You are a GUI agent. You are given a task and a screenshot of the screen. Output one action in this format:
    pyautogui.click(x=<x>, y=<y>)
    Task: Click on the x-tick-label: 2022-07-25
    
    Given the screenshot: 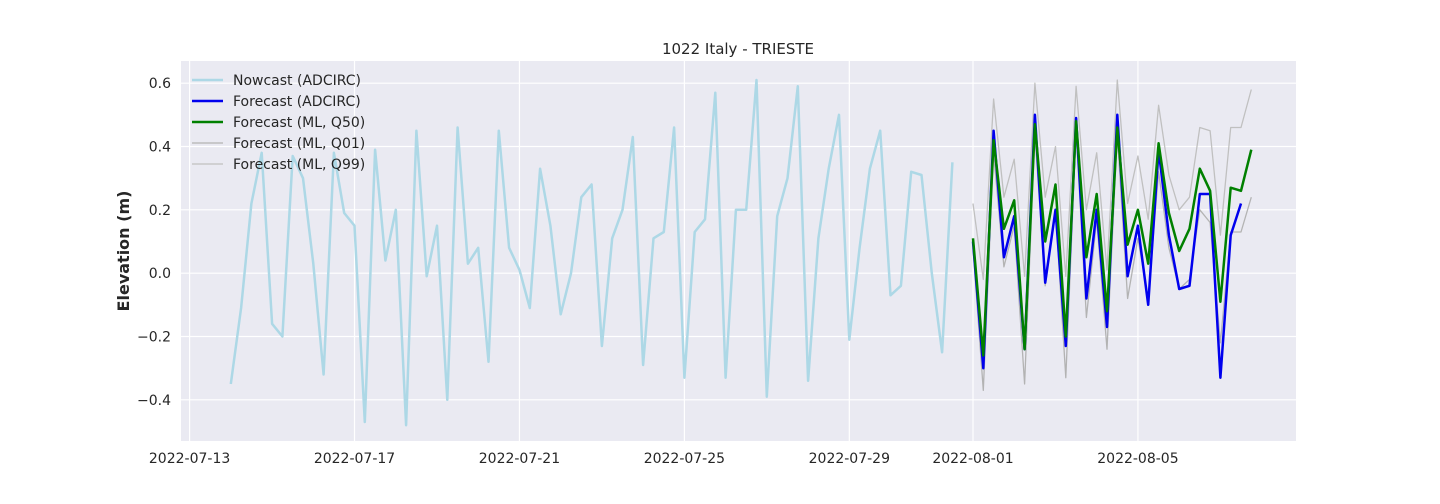 What is the action you would take?
    pyautogui.click(x=684, y=459)
    